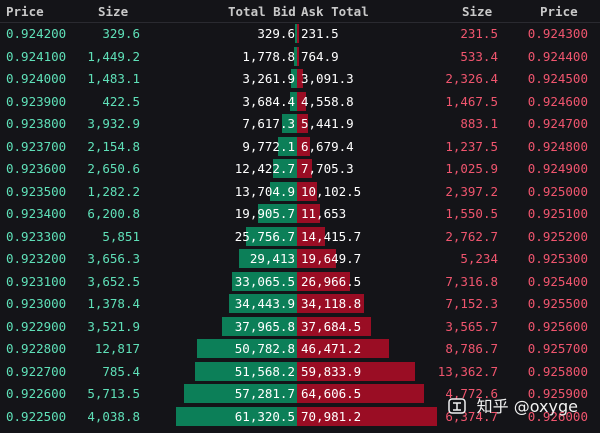  Describe the element at coordinates (113, 123) in the screenshot. I see `bid-size-cell: 3,932.9` at that location.